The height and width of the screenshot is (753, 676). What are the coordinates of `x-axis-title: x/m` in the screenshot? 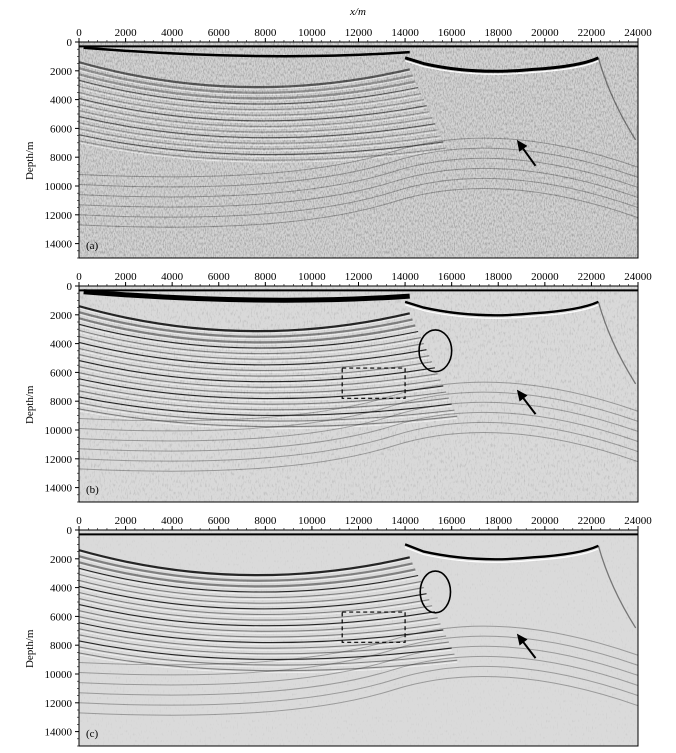 It's located at (357, 12).